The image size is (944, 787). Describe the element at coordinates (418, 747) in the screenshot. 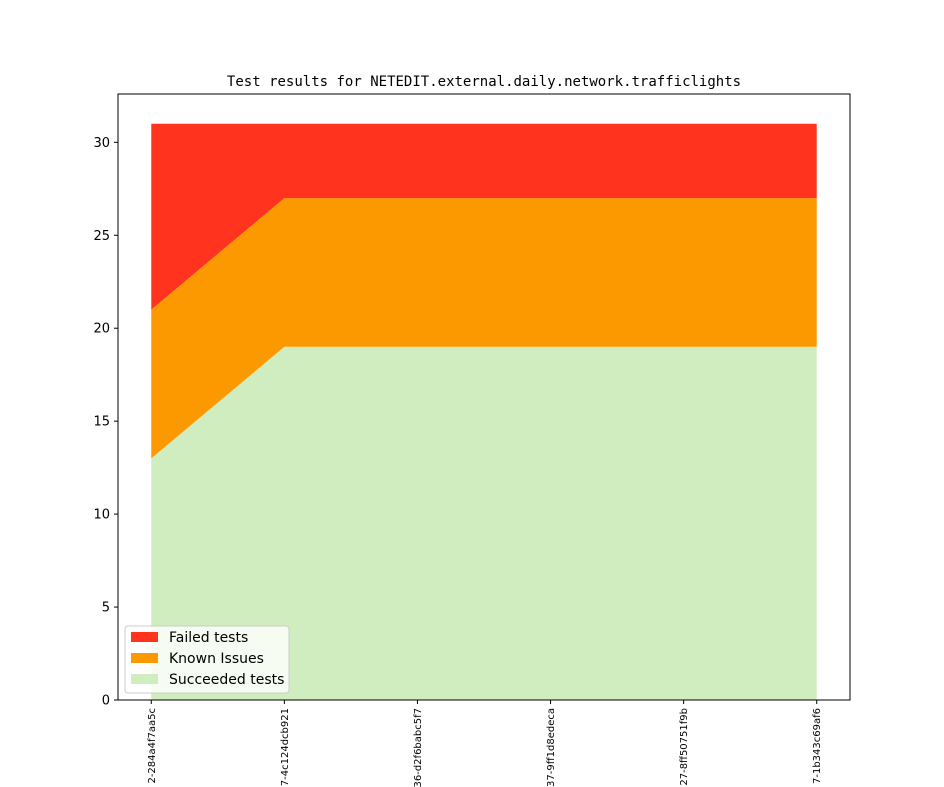

I see `x-tick-label: 36-d2f6babc5f7` at that location.